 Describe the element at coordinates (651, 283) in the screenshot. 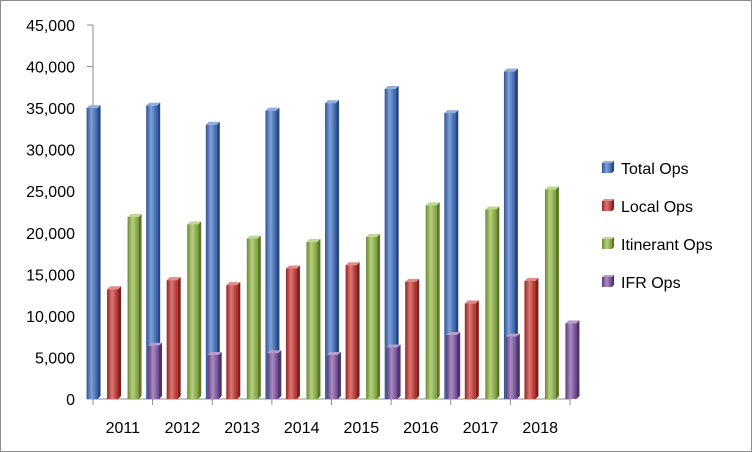

I see `legend-label: IFR Ops` at that location.